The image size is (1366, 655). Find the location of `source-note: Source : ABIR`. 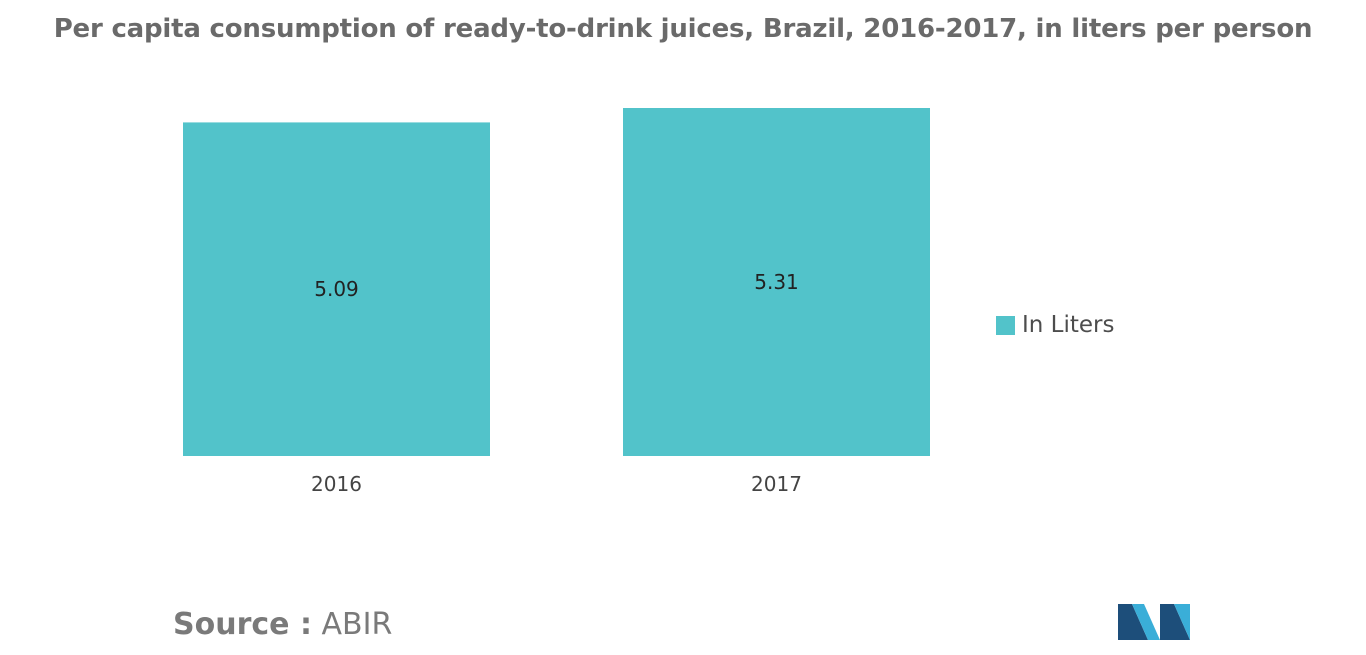

source-note: Source : ABIR is located at coordinates (282, 624).